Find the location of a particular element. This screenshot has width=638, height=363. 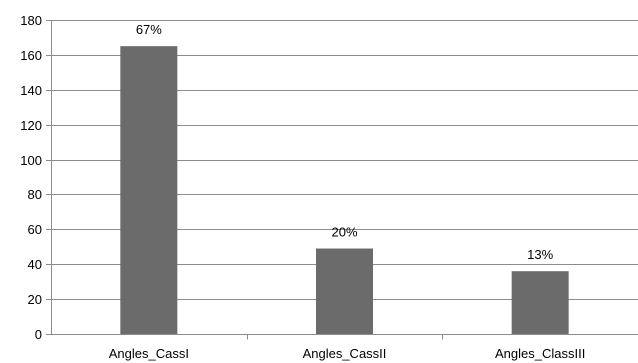

data-label: 67% is located at coordinates (149, 29).